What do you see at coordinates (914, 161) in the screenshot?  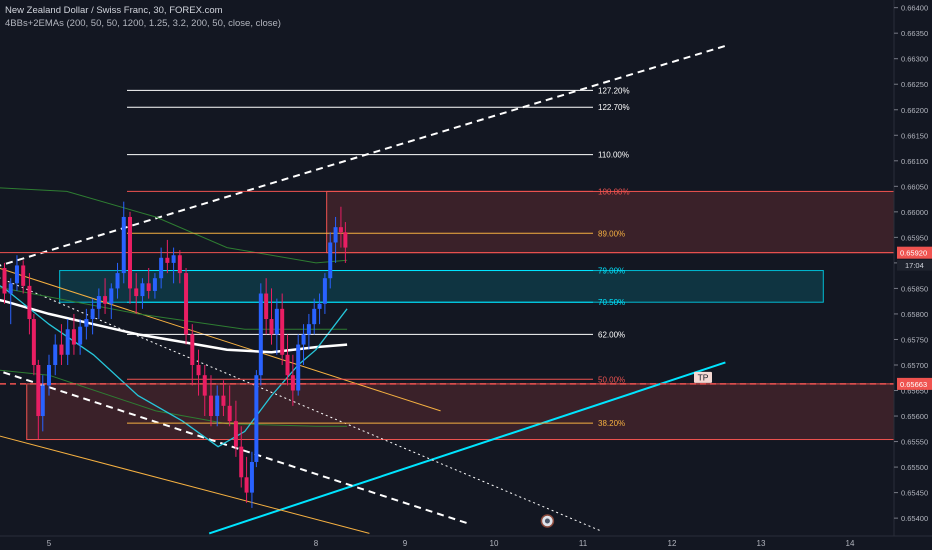 I see `price-tick-label-6: 0.66100` at bounding box center [914, 161].